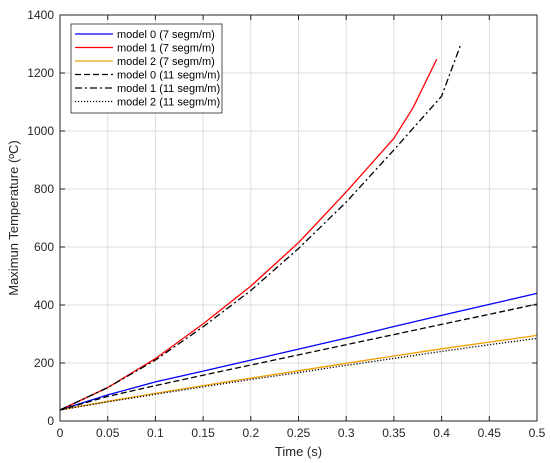 The height and width of the screenshot is (463, 550). What do you see at coordinates (299, 433) in the screenshot?
I see `x-tick-label: 0.25` at bounding box center [299, 433].